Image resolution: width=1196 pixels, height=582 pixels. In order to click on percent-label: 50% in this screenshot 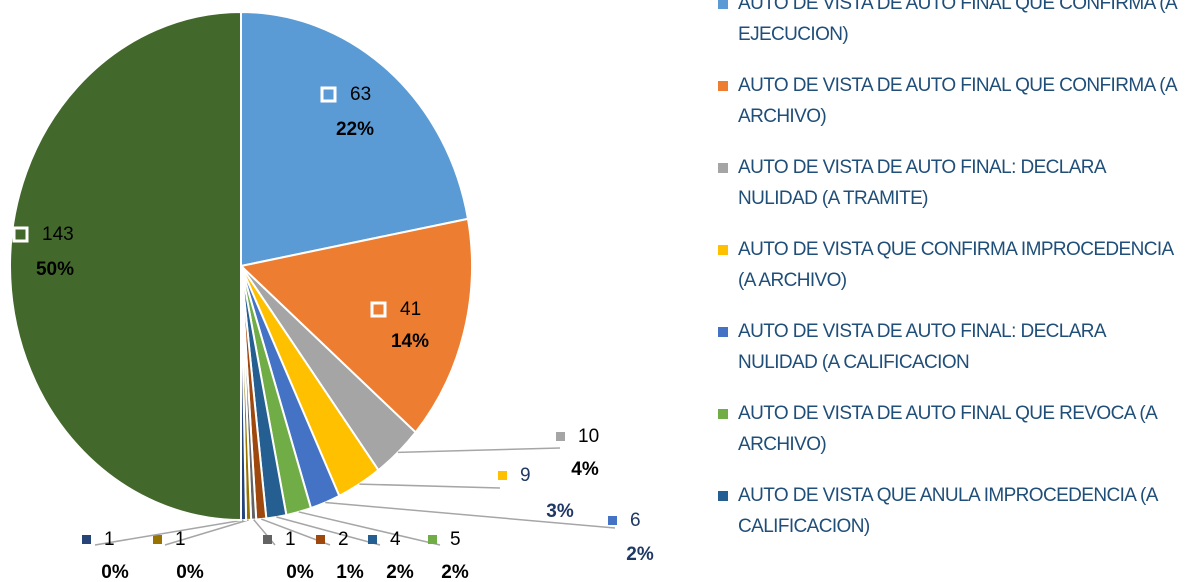, I will do `click(55, 269)`.